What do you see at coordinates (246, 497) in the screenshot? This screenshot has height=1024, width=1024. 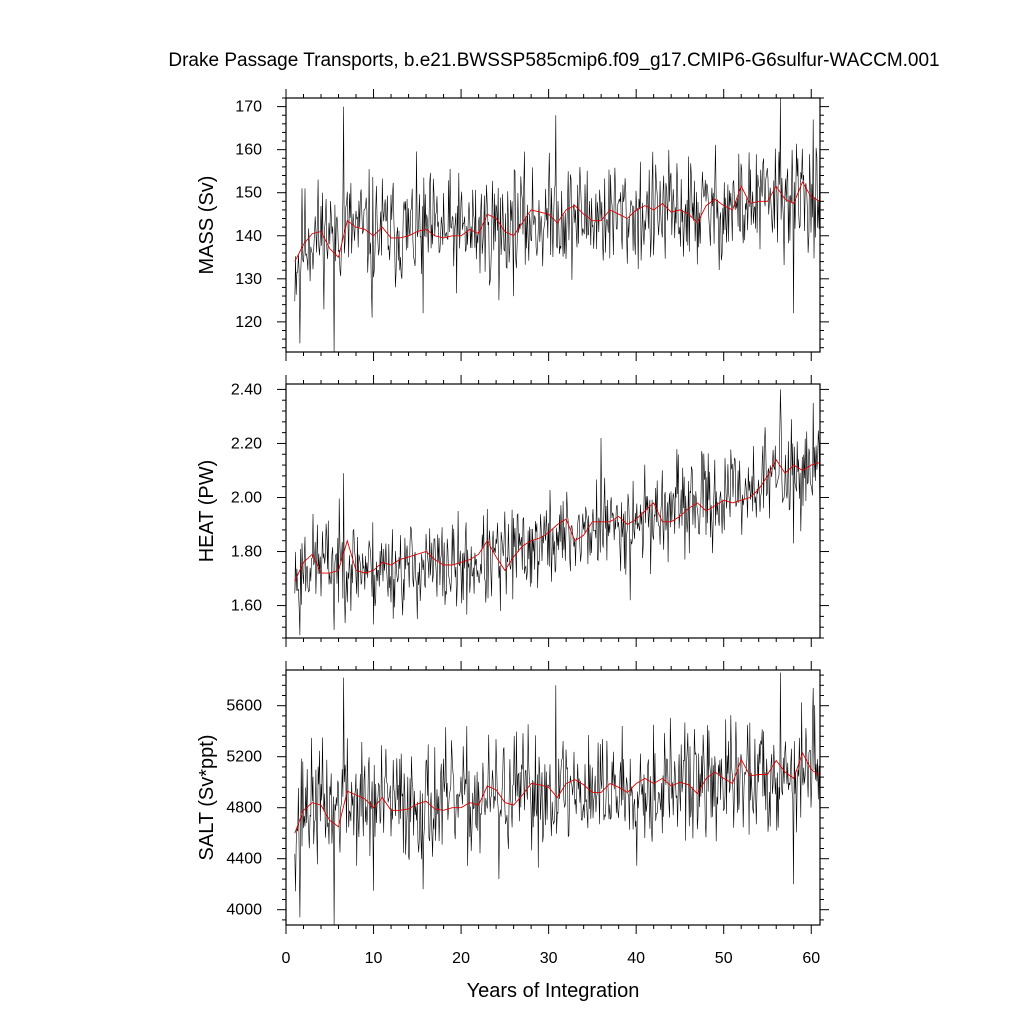 I see `heat-ytick-label: 2.00` at bounding box center [246, 497].